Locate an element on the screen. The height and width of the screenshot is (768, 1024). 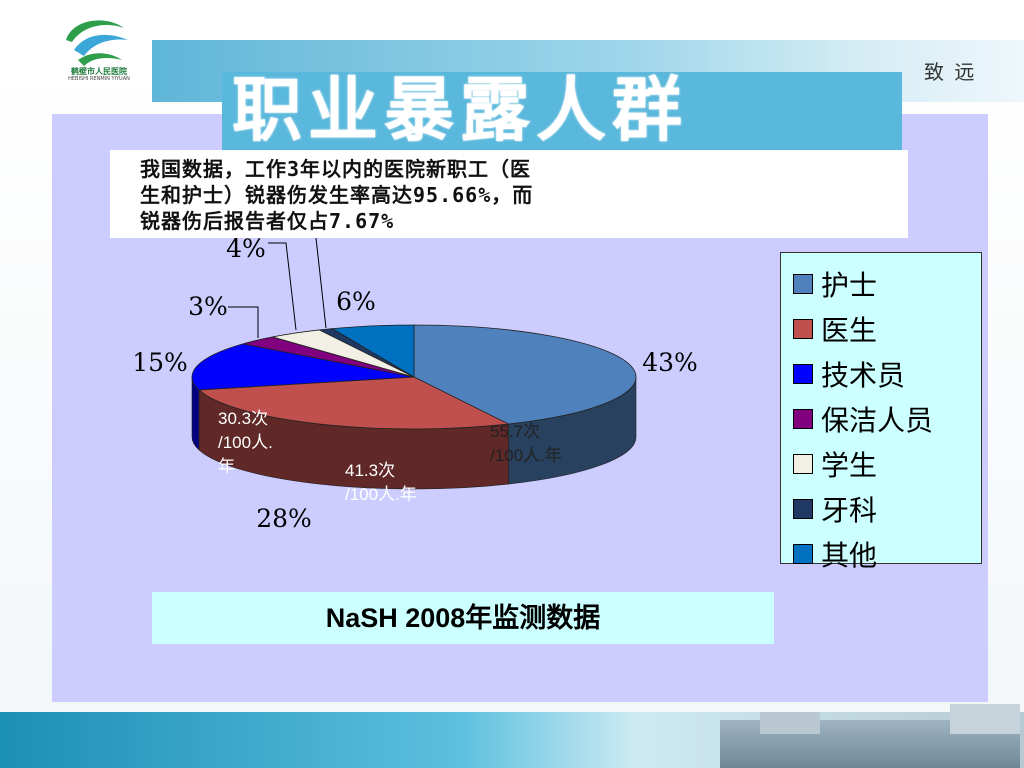
legend-item: 其他 is located at coordinates (881, 553).